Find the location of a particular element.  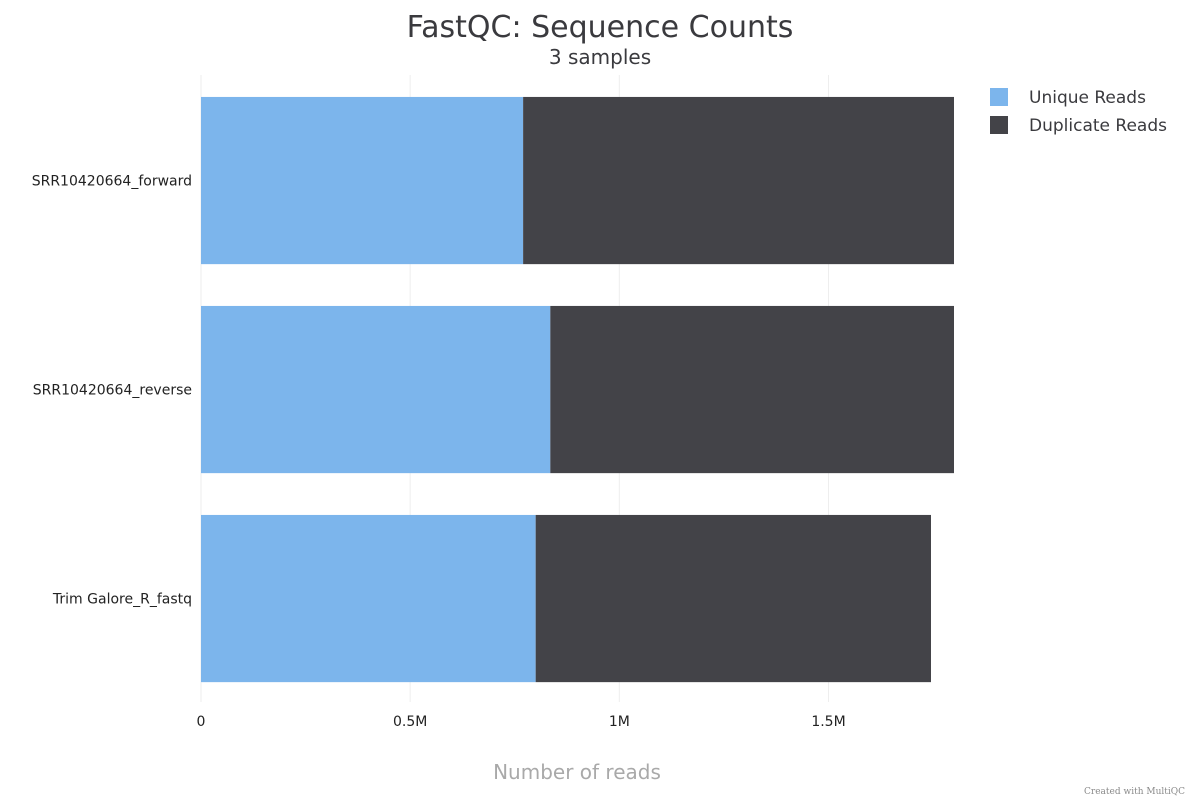

legend-item-duplicate-reads: Duplicate Reads is located at coordinates (1078, 126).